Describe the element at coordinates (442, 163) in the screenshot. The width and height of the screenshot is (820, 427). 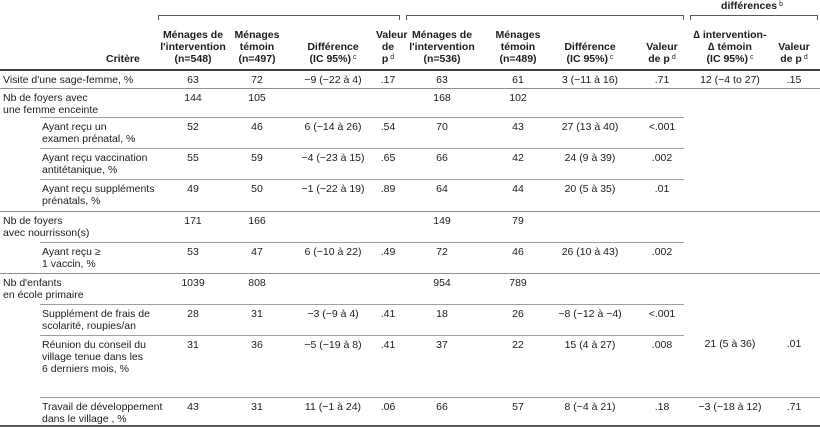
I see `table-cell: 66` at that location.